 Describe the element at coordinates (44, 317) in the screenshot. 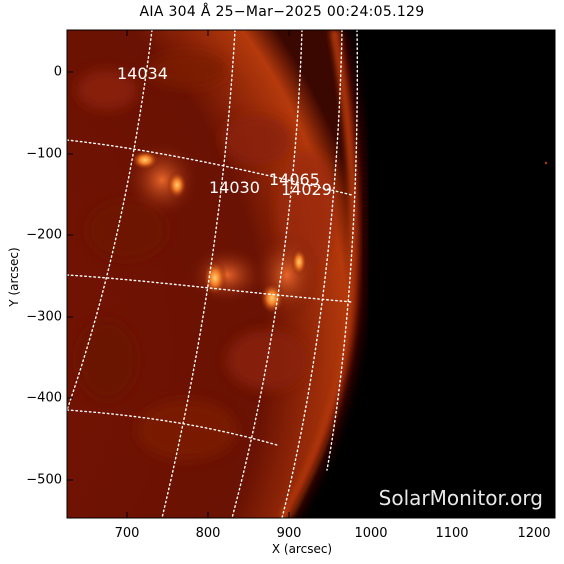

I see `y-tick-label: −300` at that location.